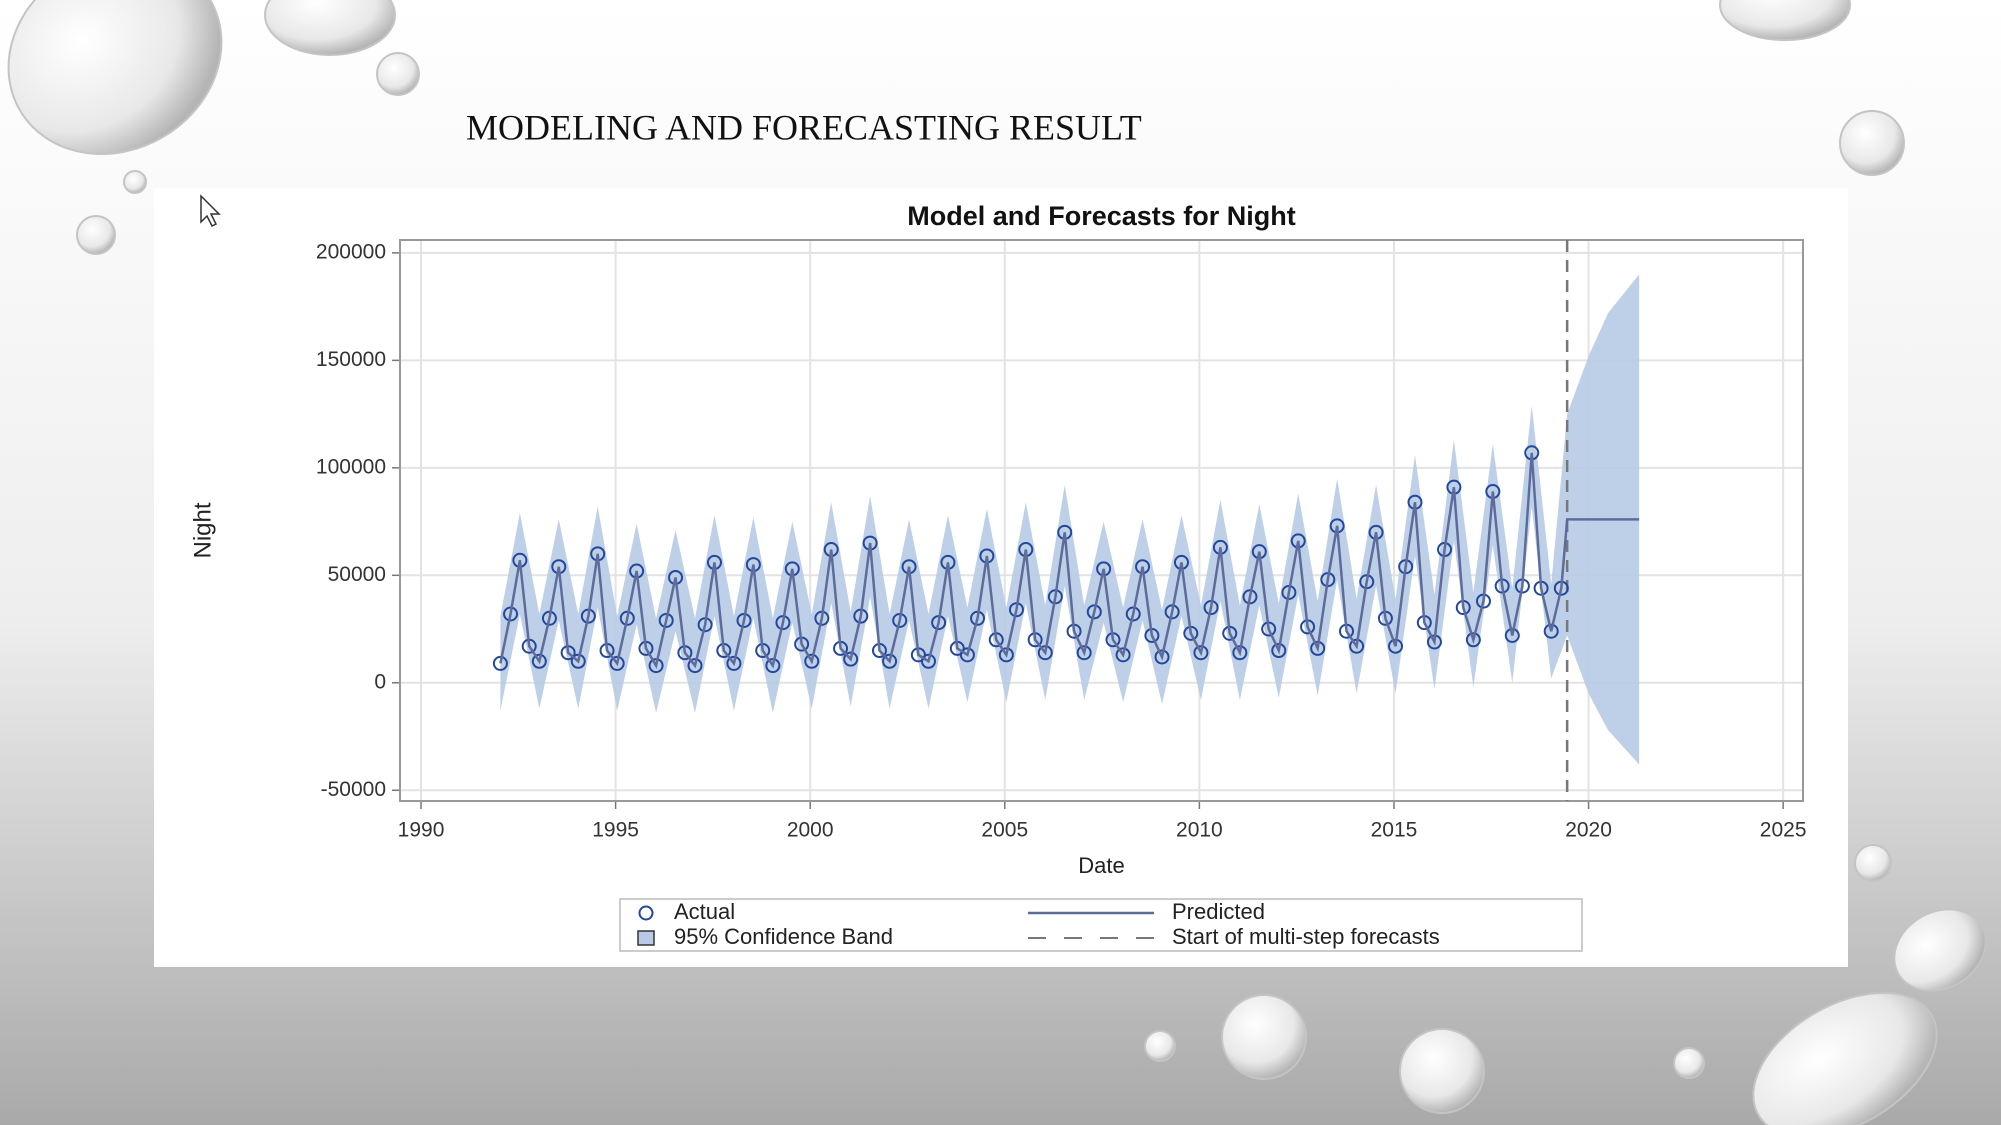  What do you see at coordinates (804, 127) in the screenshot?
I see `slide-title: MODELING AND FORECASTING RESULT` at bounding box center [804, 127].